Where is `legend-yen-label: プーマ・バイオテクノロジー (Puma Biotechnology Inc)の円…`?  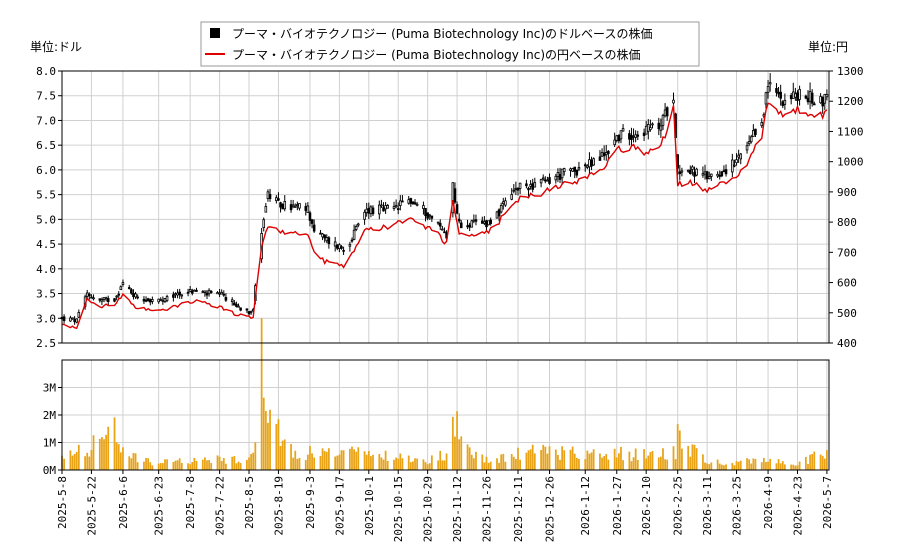
legend-yen-label: プーマ・バイオテクノロジー (Puma Biotechnology Inc)の円… is located at coordinates (436, 54).